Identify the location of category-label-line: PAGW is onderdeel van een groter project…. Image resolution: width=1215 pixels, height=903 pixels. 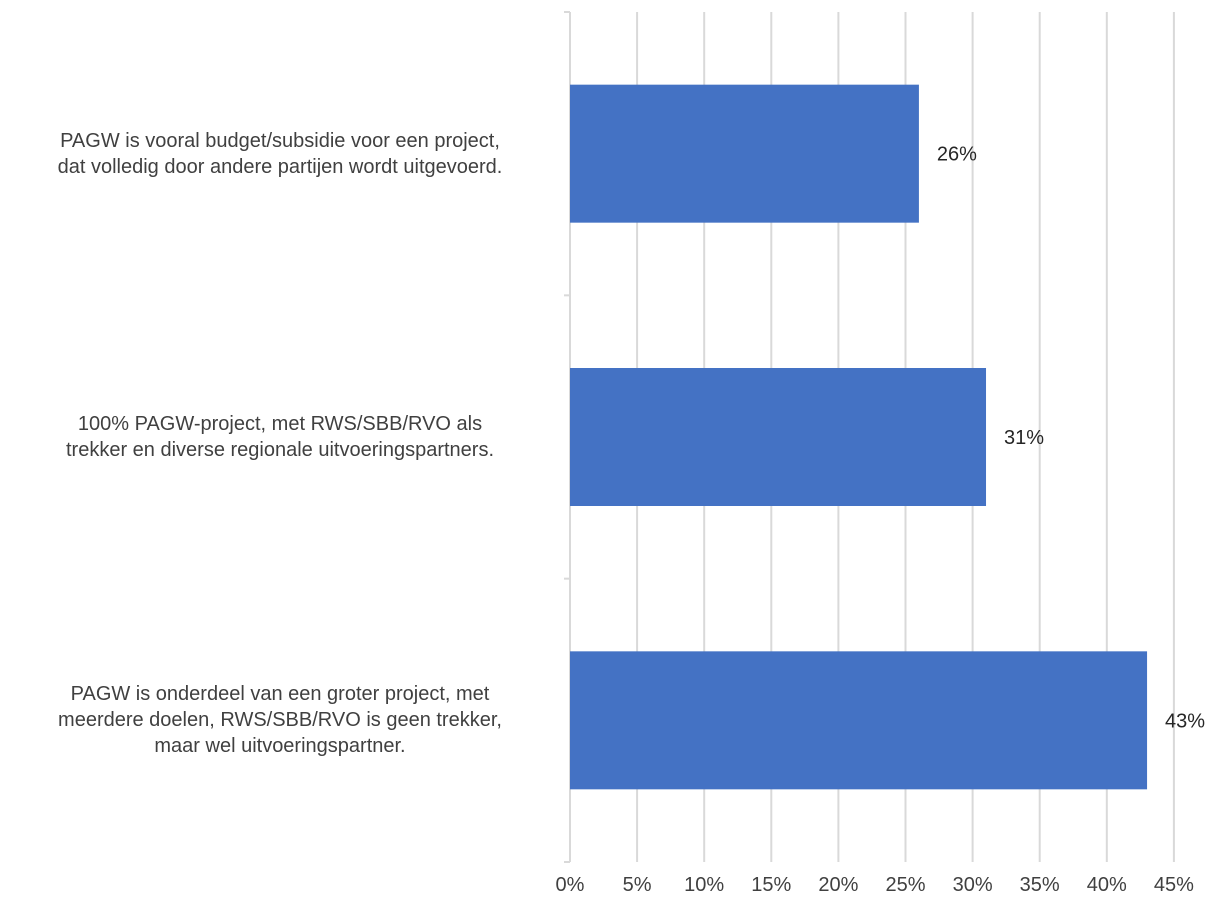
(280, 694).